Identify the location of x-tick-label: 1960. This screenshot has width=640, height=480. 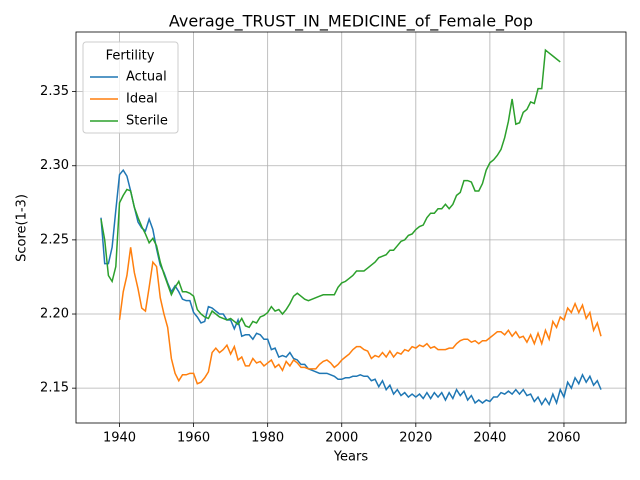
(193, 438).